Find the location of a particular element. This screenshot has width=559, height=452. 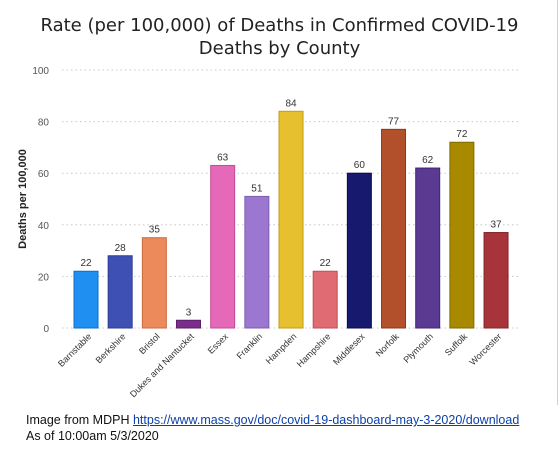

y-tick-label: 80 is located at coordinates (44, 123).